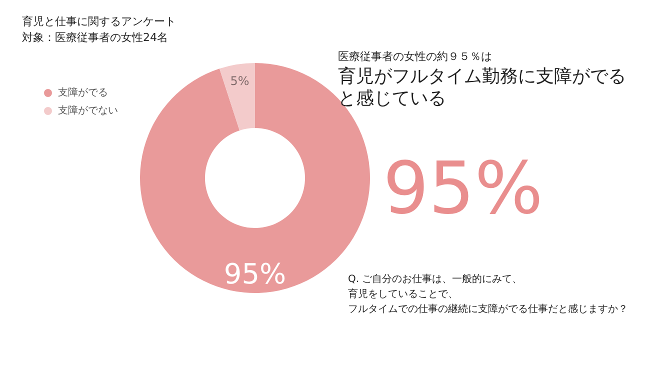  Describe the element at coordinates (403, 294) in the screenshot. I see `text: 育児をしていることで、` at that location.